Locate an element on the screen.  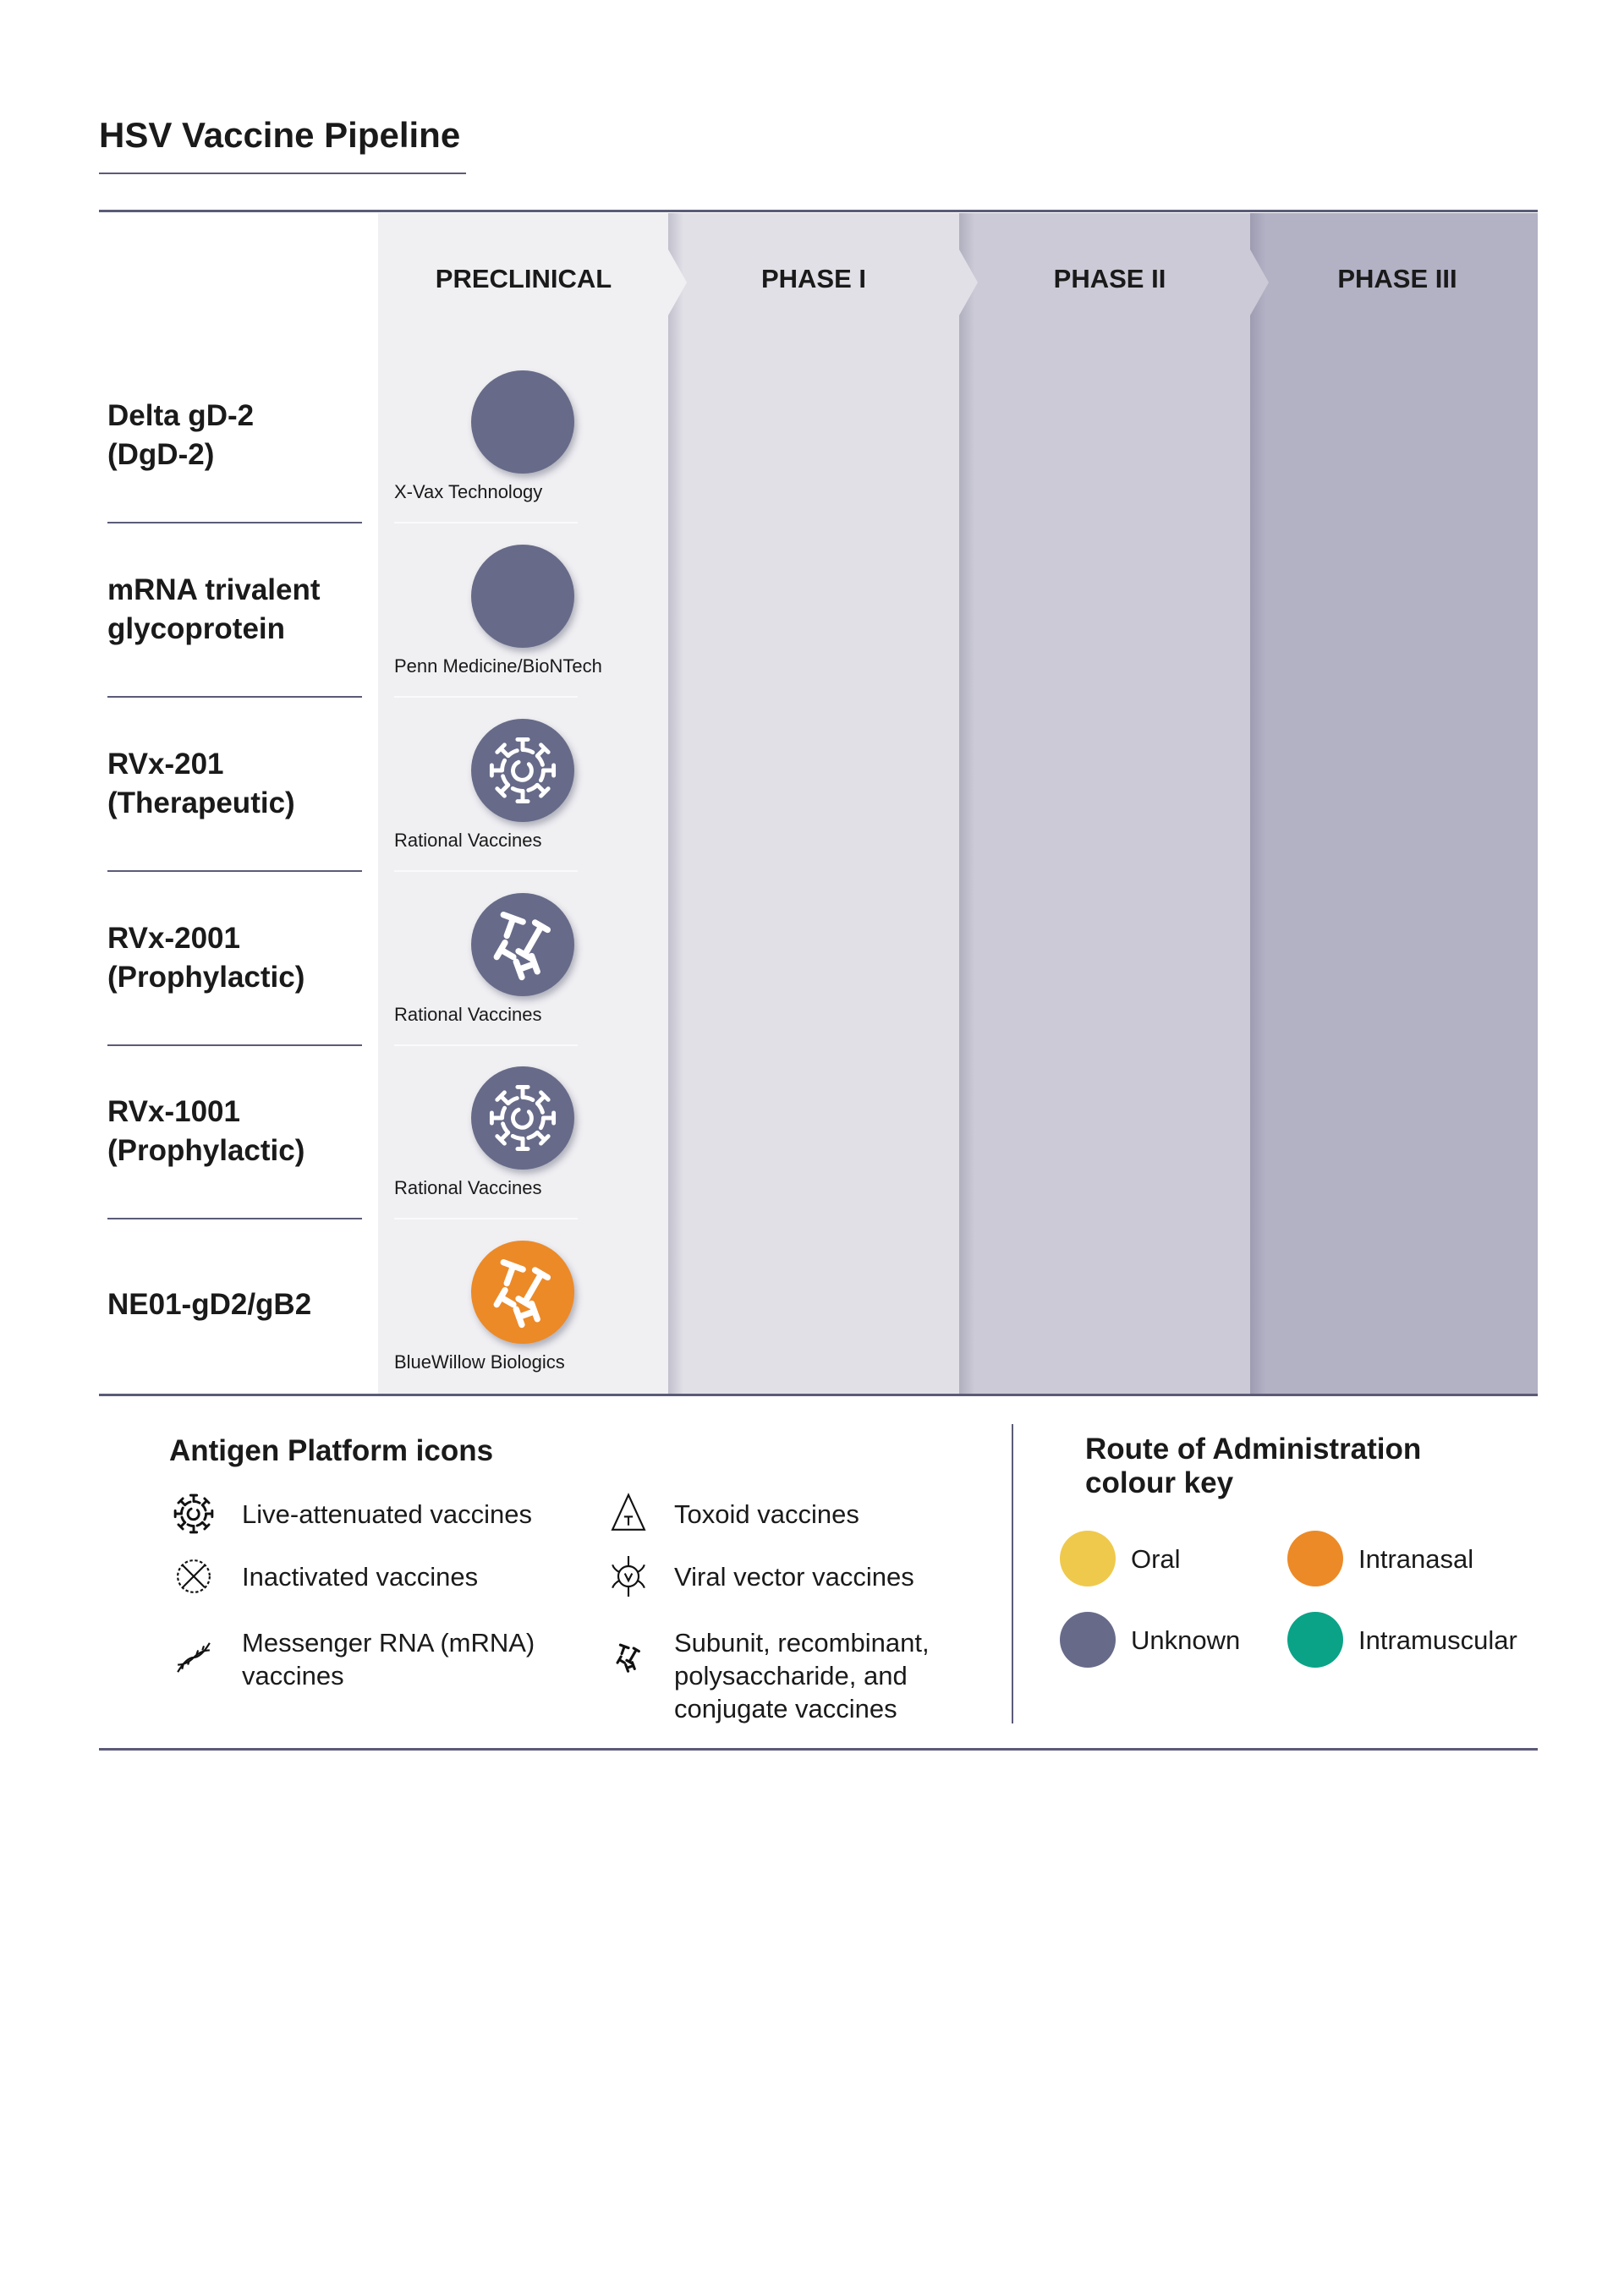
row-name-line1: NE01-gD2/gB2 is located at coordinates (210, 1304).